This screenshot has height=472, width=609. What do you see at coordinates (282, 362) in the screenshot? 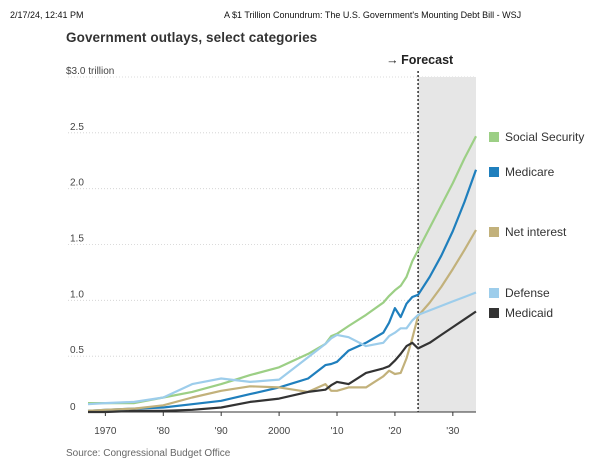
I see `series-line-medicaid` at bounding box center [282, 362].